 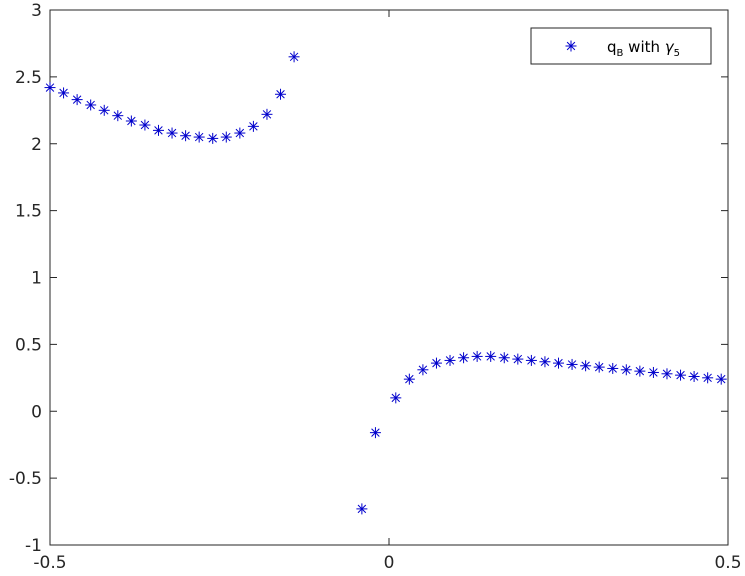 I want to click on y-tick-label: -1, so click(x=33, y=546).